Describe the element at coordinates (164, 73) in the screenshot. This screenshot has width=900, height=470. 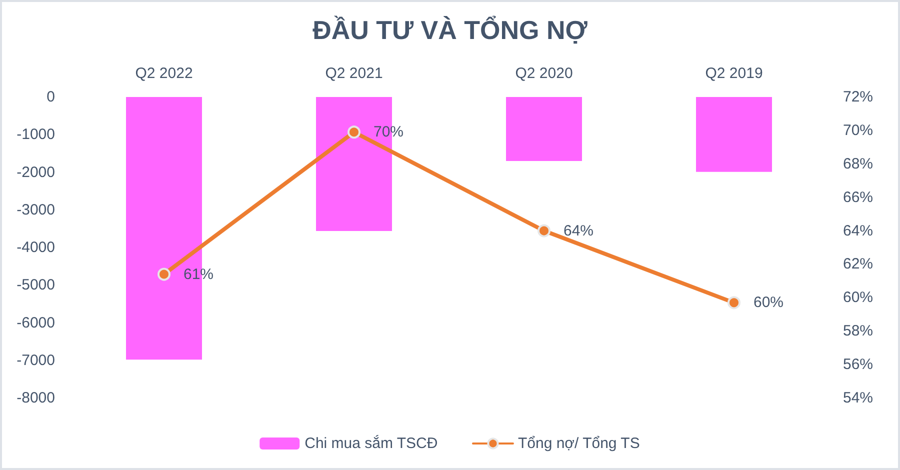
I see `x-tick-label: Q2 2022` at that location.